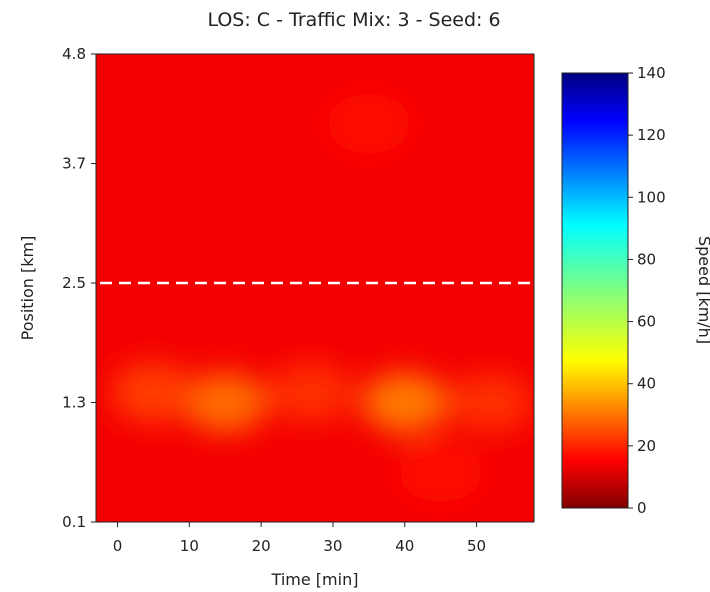 This screenshot has width=710, height=592. I want to click on y-axis-label: Position [km], so click(27, 288).